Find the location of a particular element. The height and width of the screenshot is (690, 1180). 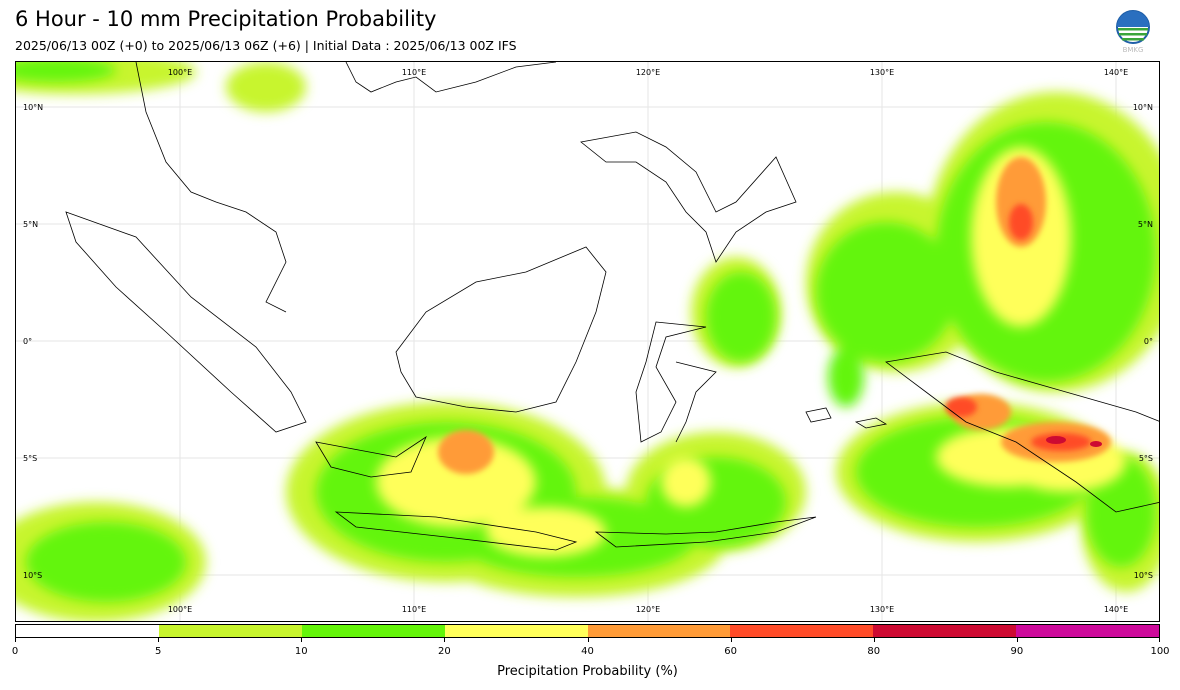

top-longitude-labels: 100°E 110°E 120°E 130°E 140°E is located at coordinates (648, 72).